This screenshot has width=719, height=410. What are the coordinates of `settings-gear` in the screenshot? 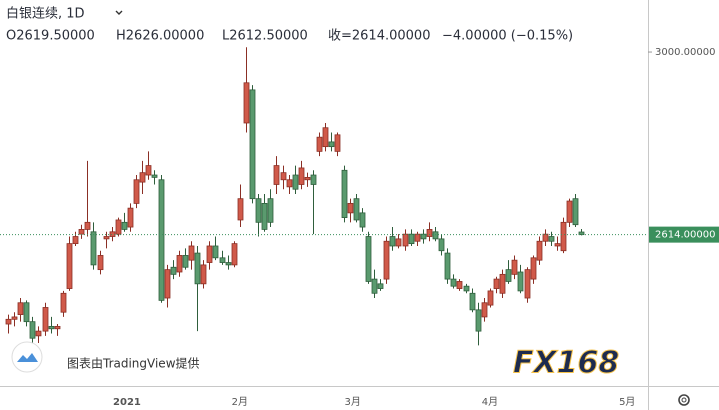 It's located at (684, 400).